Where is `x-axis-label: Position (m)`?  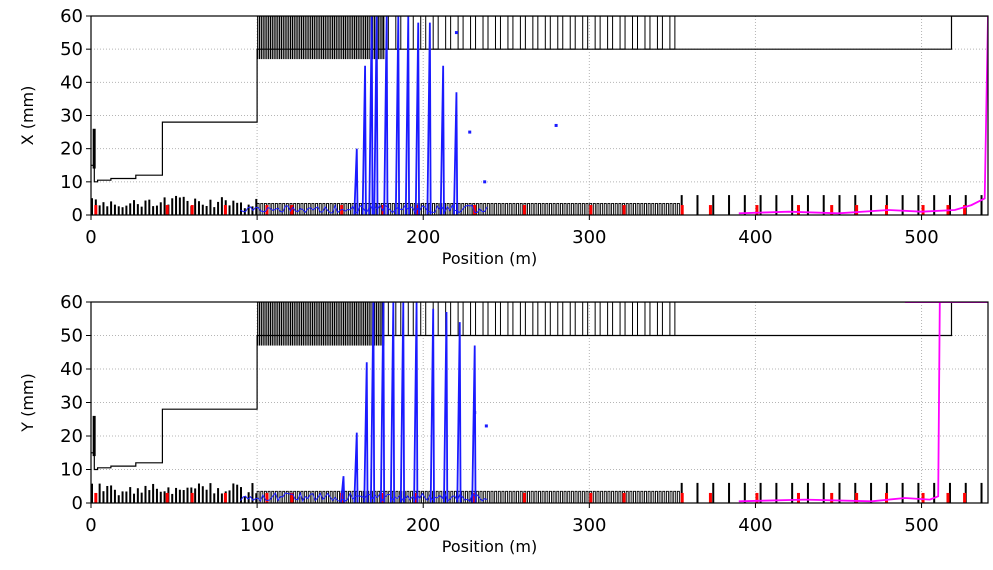 x-axis-label: Position (m) is located at coordinates (489, 258).